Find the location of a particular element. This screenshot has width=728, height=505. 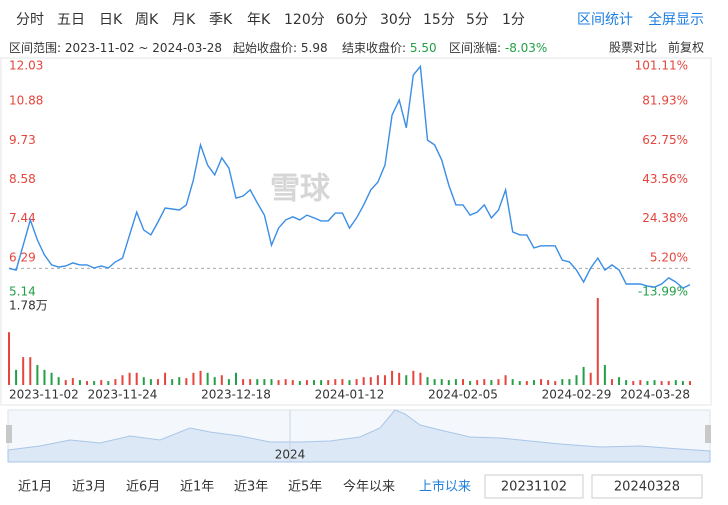

toolbar-action: 全屏显示 is located at coordinates (676, 19).